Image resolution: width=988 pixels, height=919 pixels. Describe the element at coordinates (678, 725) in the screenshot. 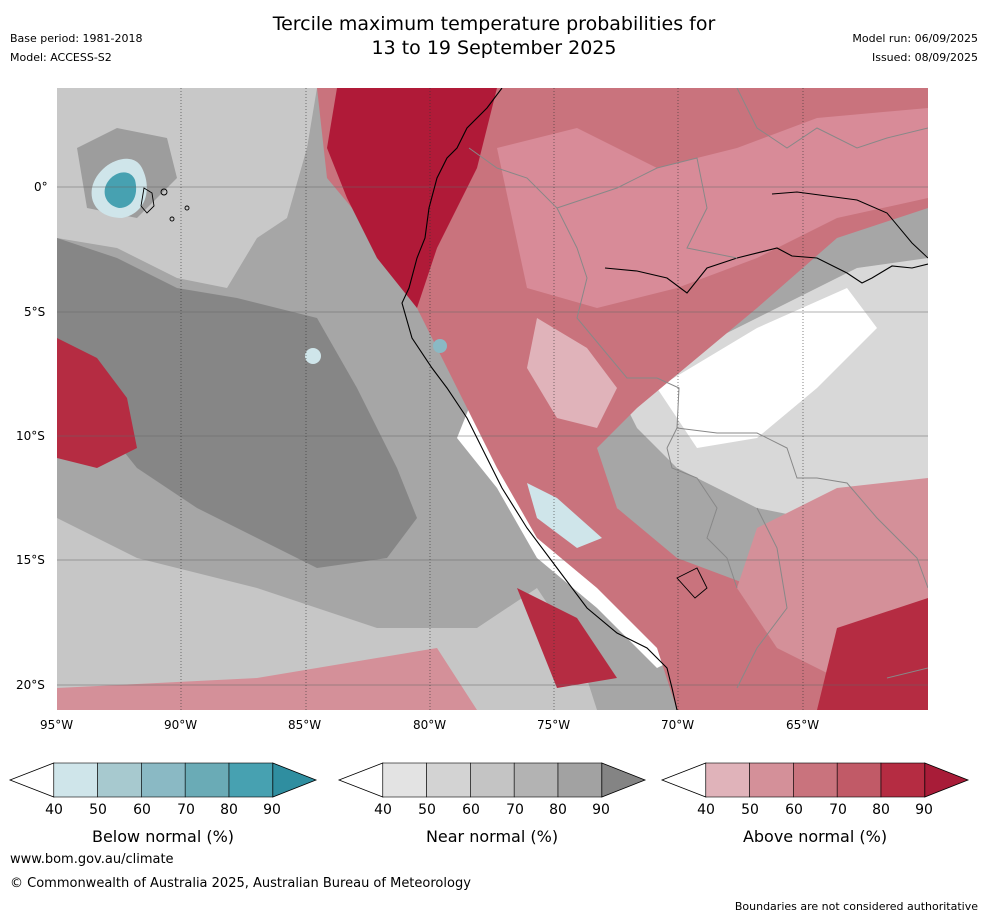

I see `lon-label: 70°W` at that location.